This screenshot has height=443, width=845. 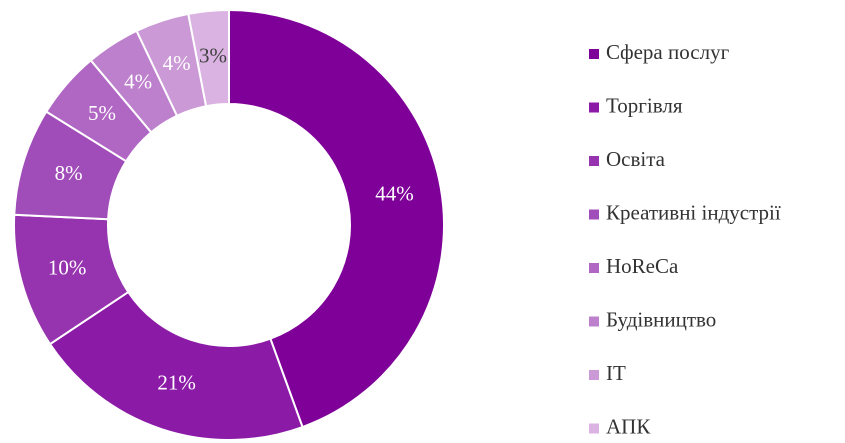 What do you see at coordinates (69, 173) in the screenshot?
I see `data-label: 8%` at bounding box center [69, 173].